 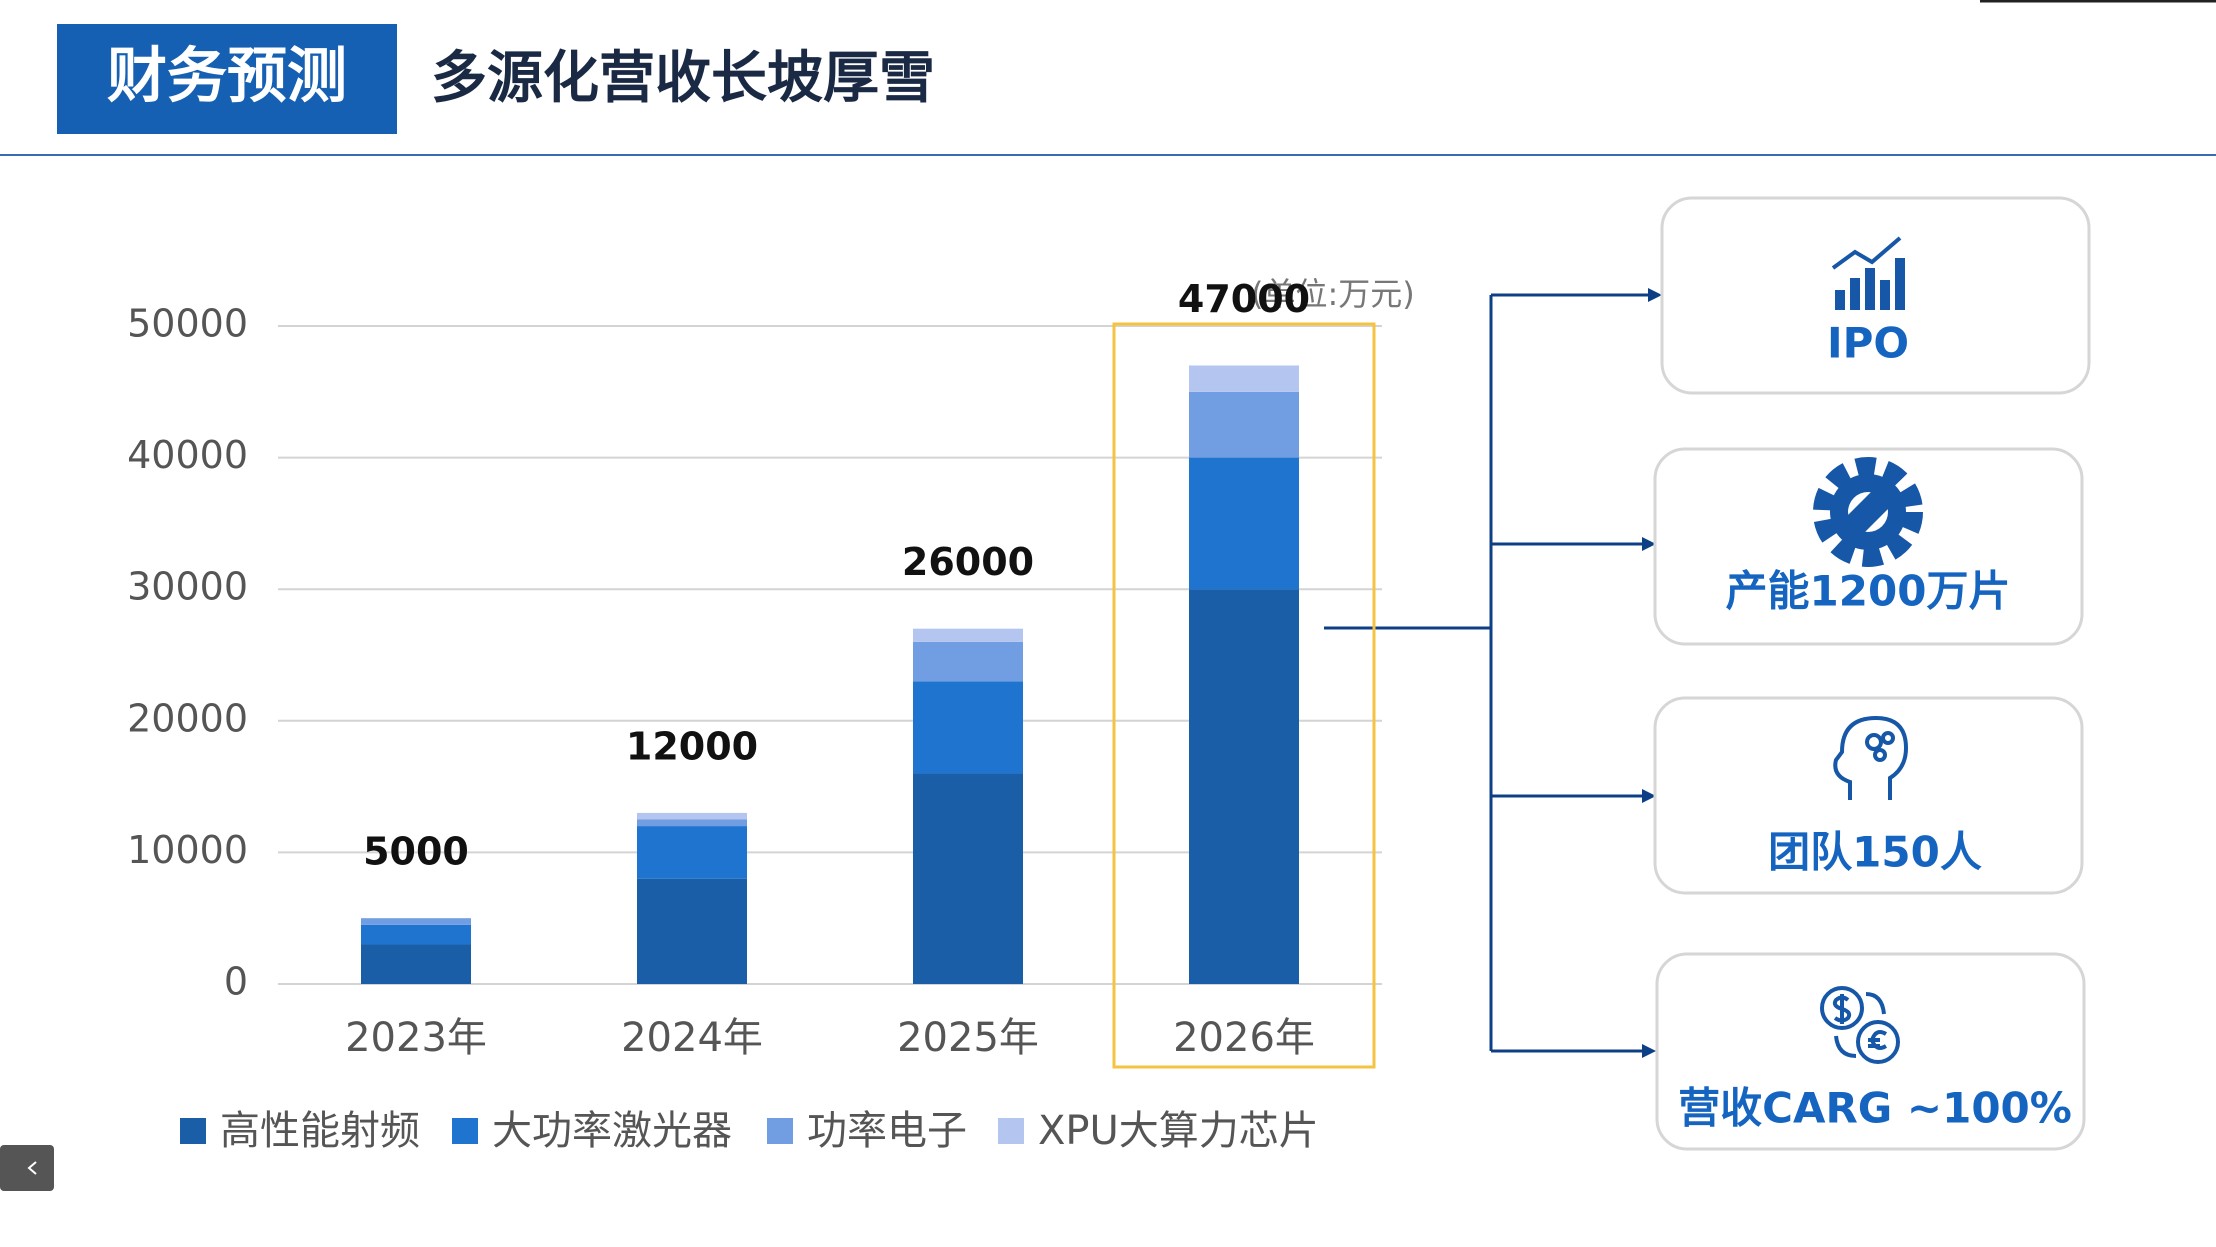 What do you see at coordinates (187, 587) in the screenshot?
I see `y-tick-label: 30000` at bounding box center [187, 587].